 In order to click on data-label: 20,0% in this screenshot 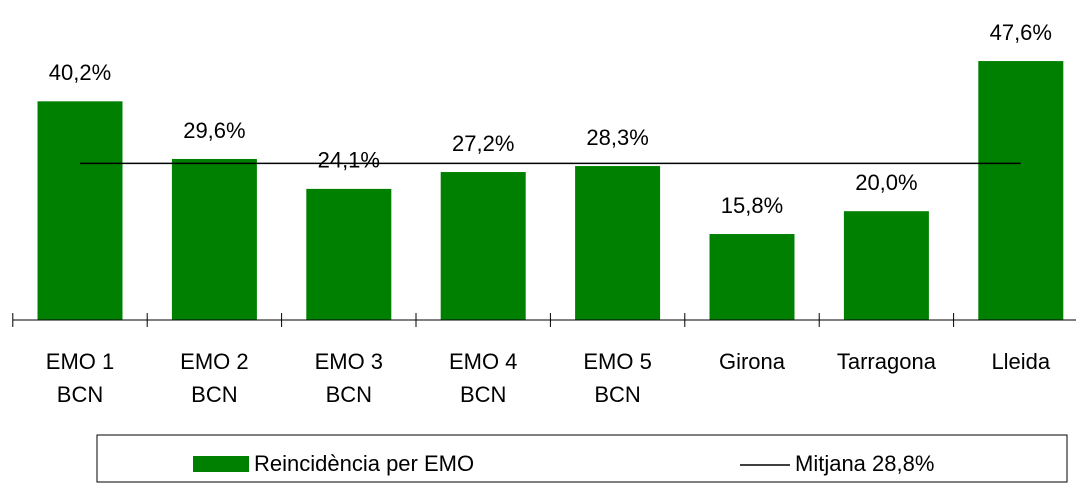, I will do `click(886, 182)`.